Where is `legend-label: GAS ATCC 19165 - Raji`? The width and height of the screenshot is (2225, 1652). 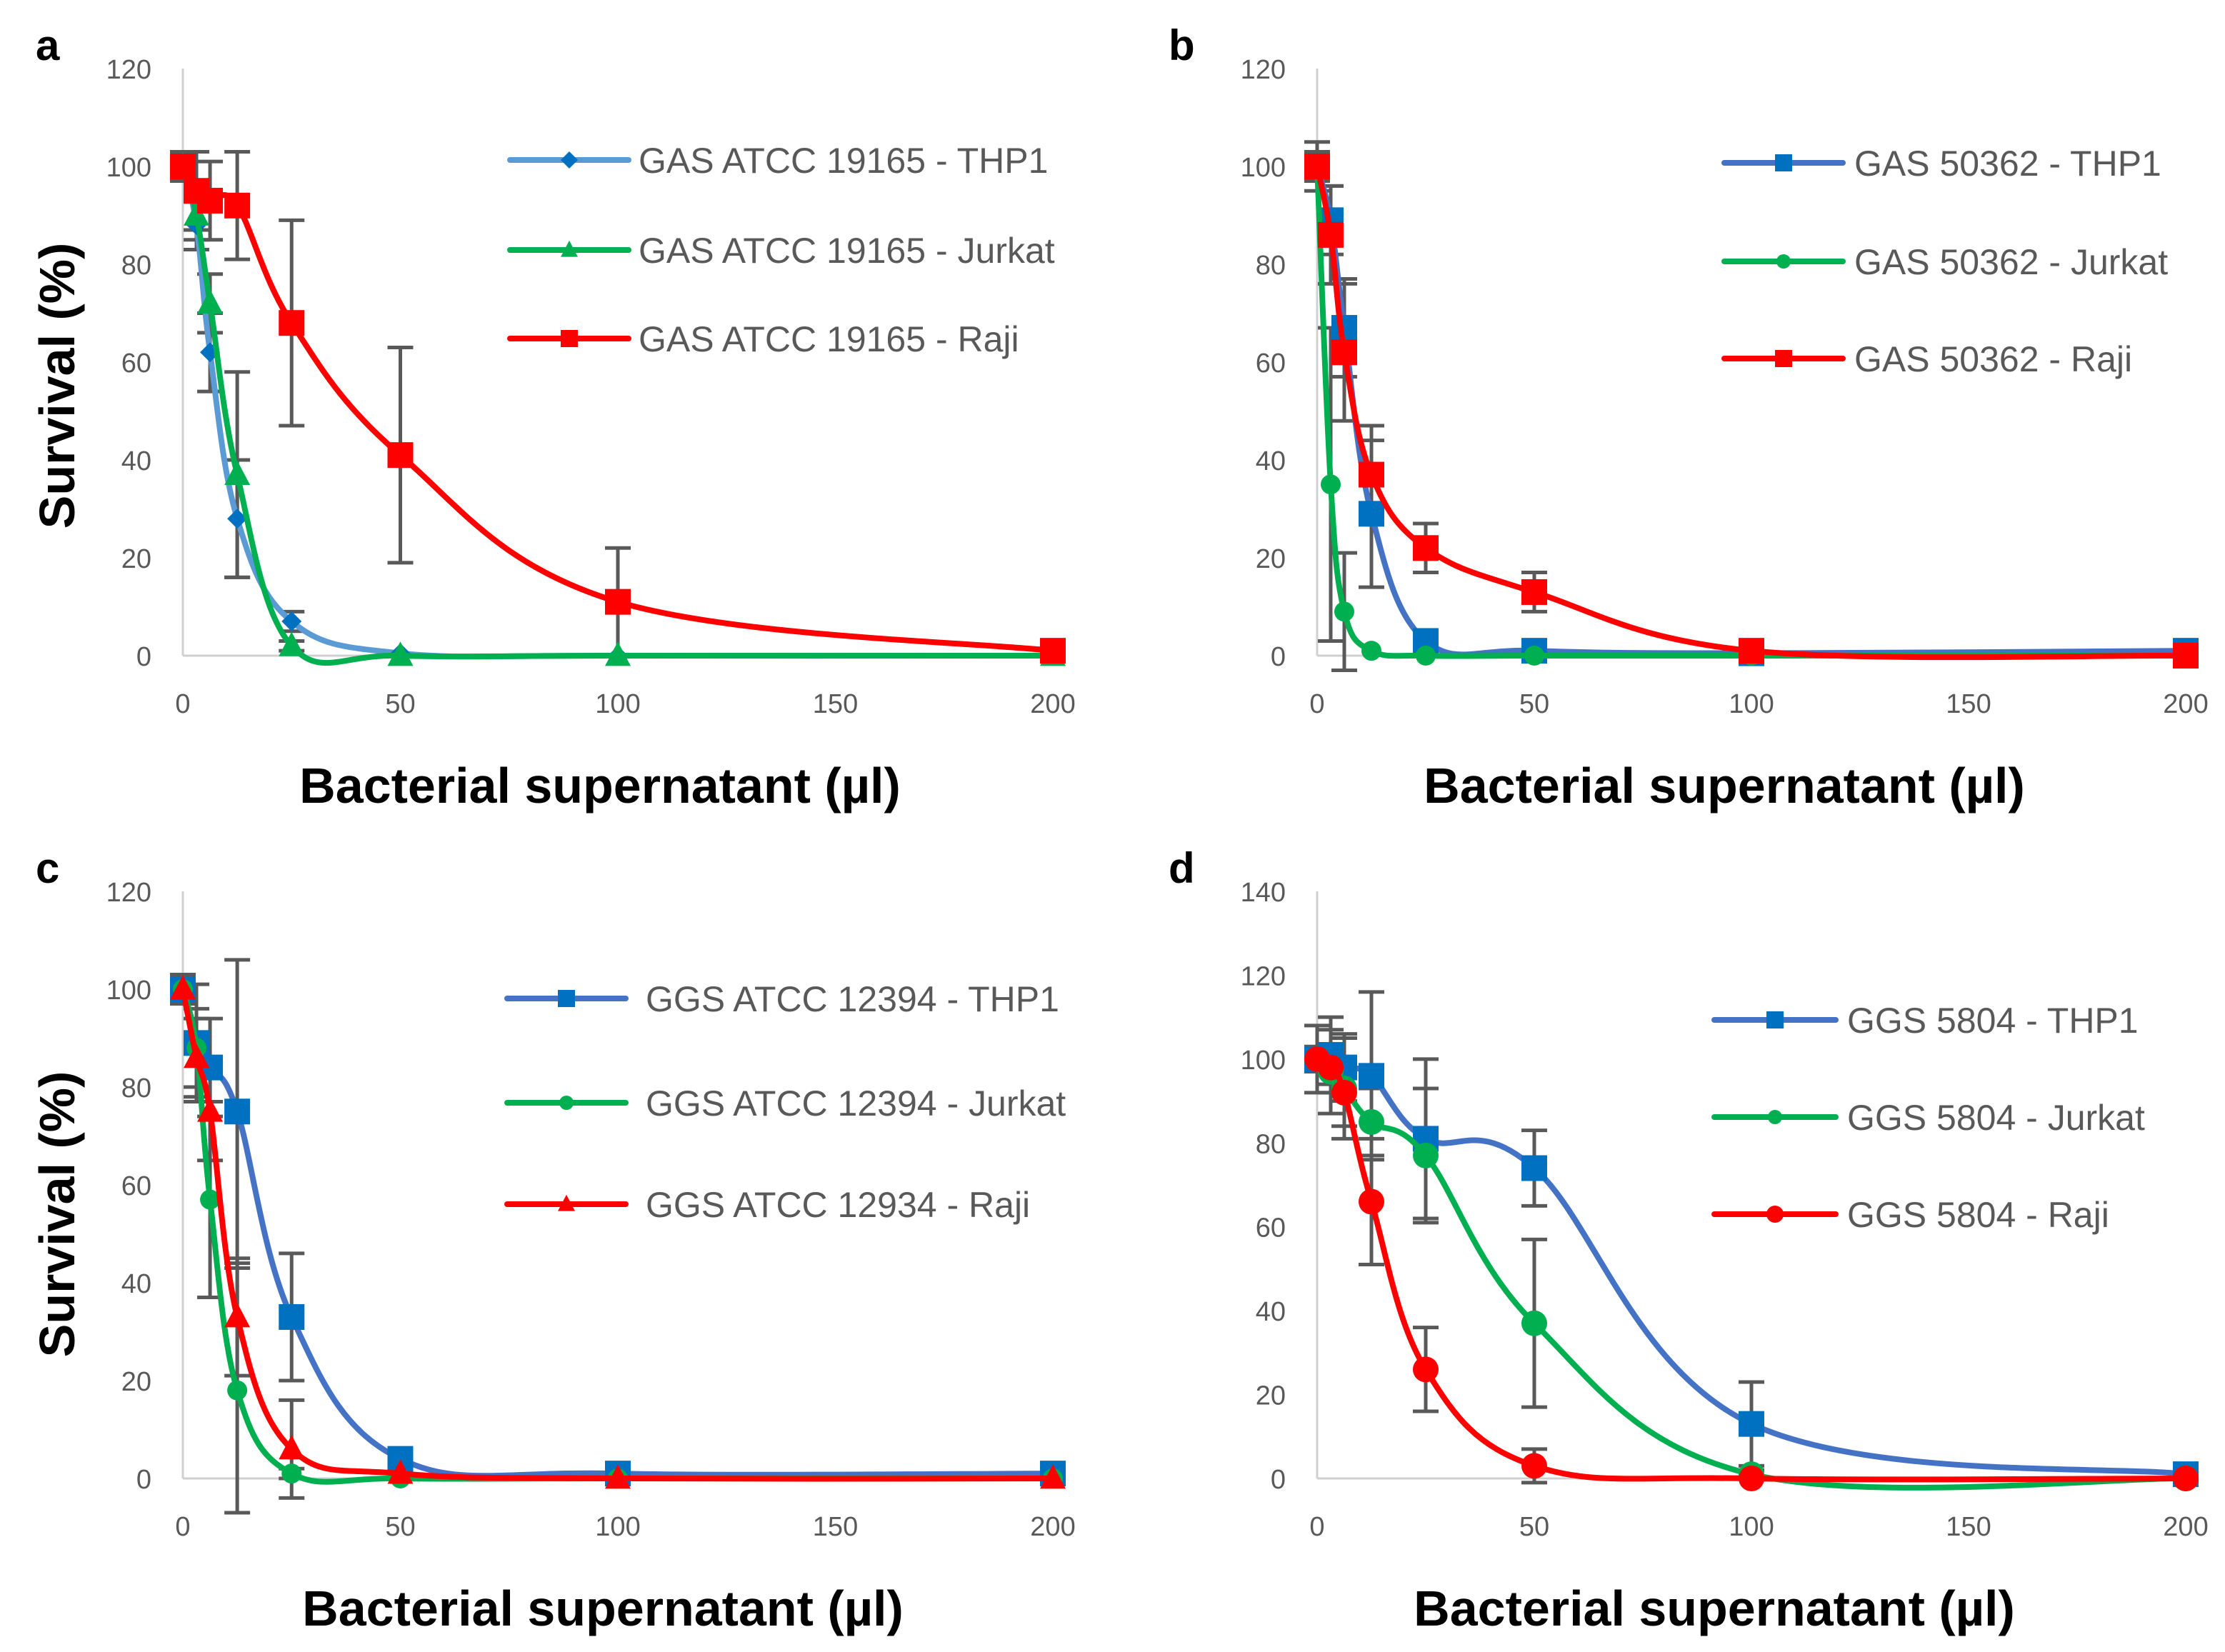
legend-label: GAS ATCC 19165 - Raji is located at coordinates (829, 339).